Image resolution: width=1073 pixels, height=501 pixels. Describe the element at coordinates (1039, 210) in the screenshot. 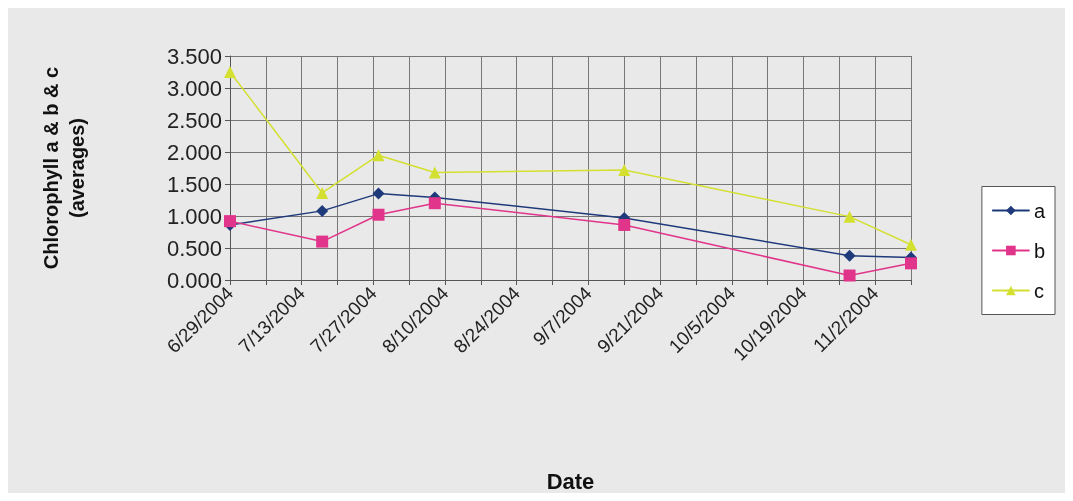

I see `legend-label: a` at that location.